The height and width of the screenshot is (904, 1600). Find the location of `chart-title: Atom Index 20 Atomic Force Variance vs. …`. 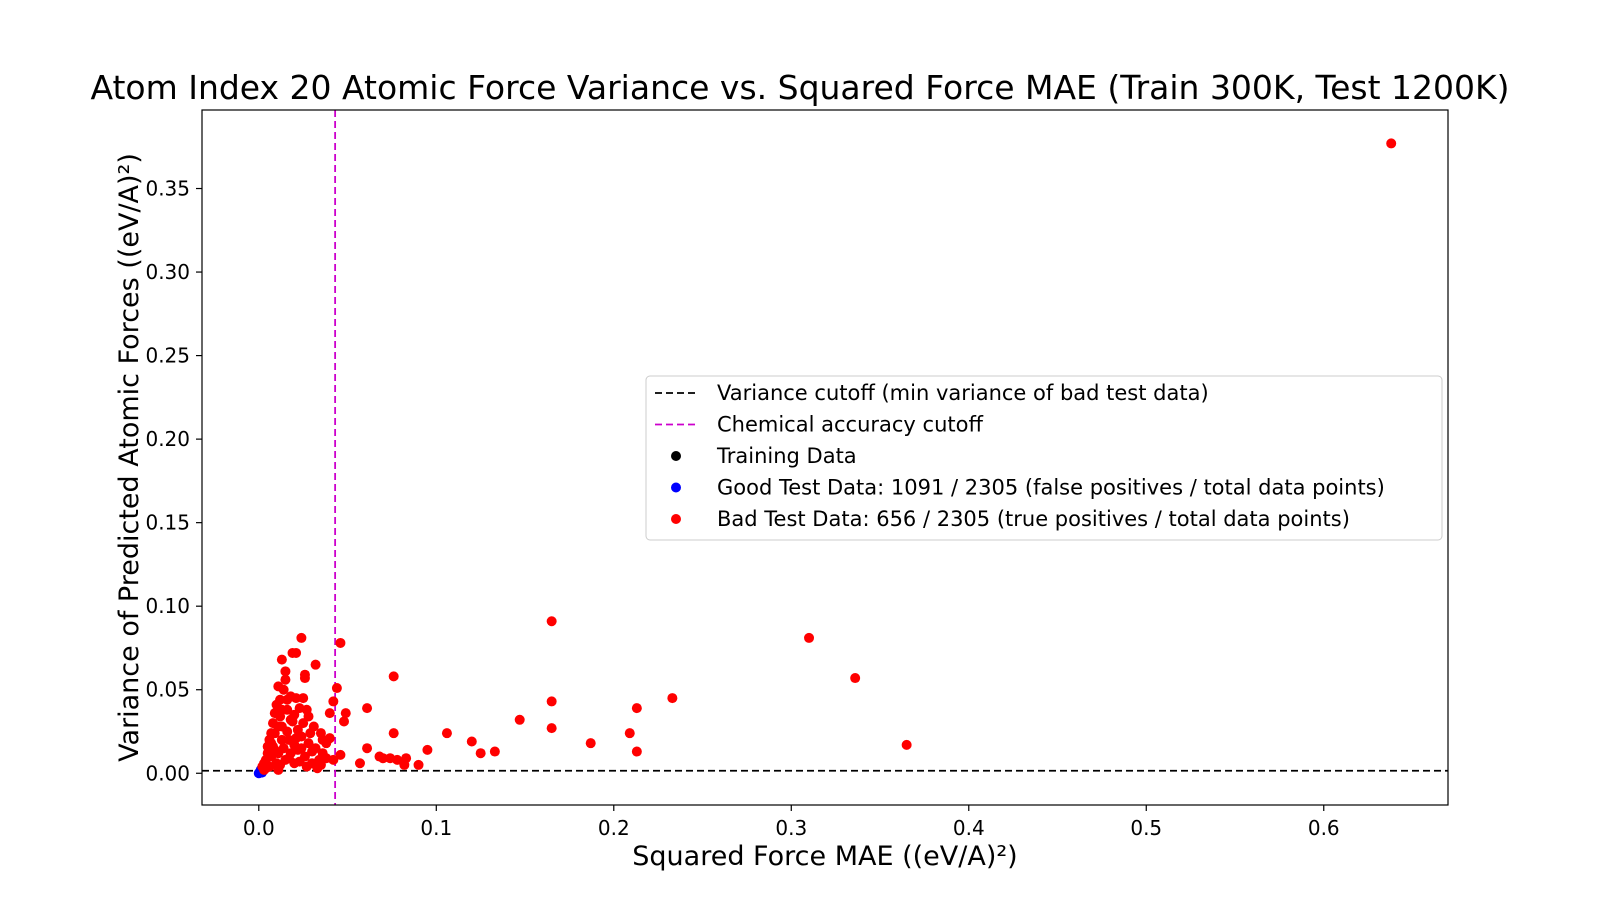

chart-title: Atom Index 20 Atomic Force Variance vs. … is located at coordinates (800, 87).